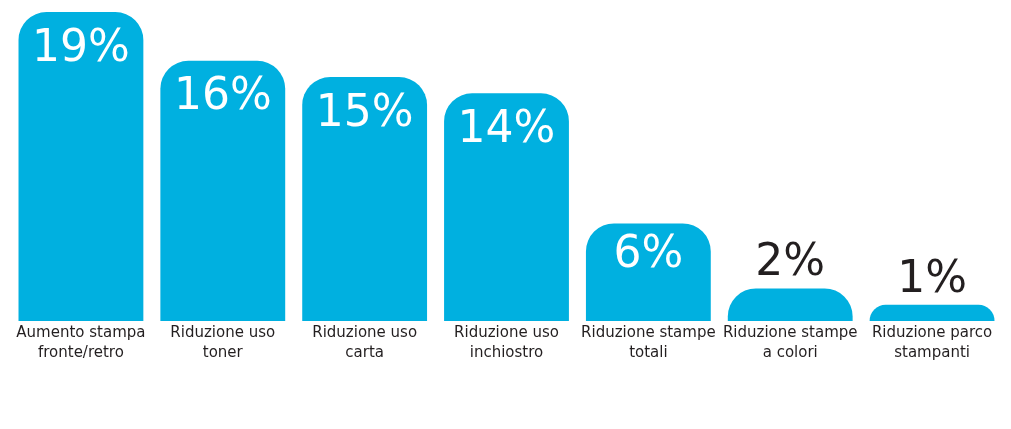 The image size is (1011, 429). Describe the element at coordinates (790, 260) in the screenshot. I see `data-label: 2%` at that location.